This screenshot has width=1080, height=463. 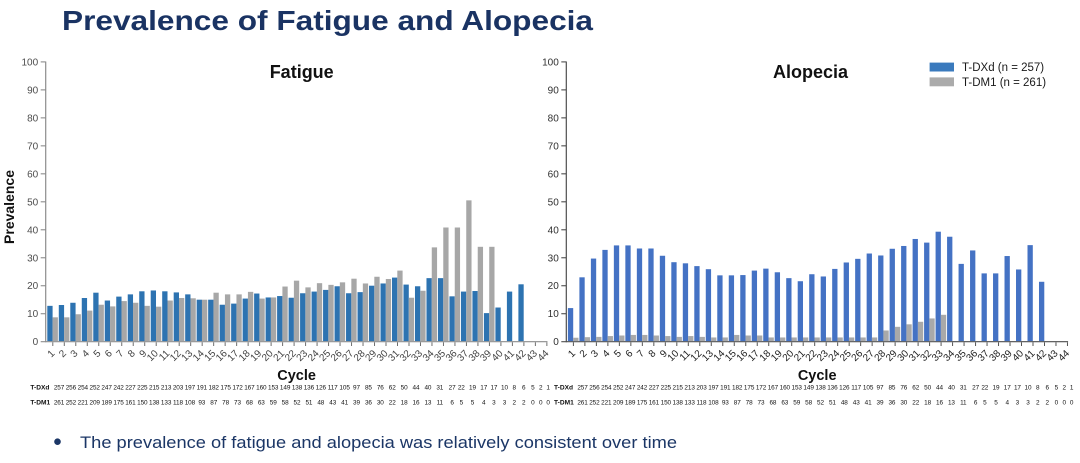 I want to click on svg-text: 242, so click(x=118, y=388).